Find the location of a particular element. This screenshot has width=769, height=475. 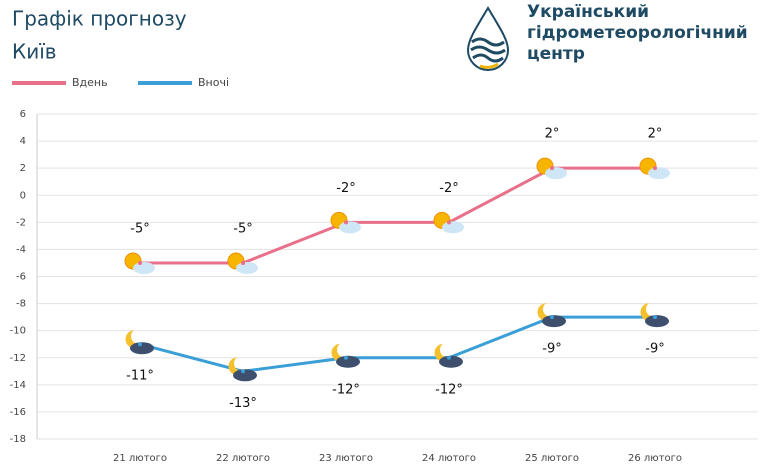

y-tick-label: -12 is located at coordinates (18, 358).